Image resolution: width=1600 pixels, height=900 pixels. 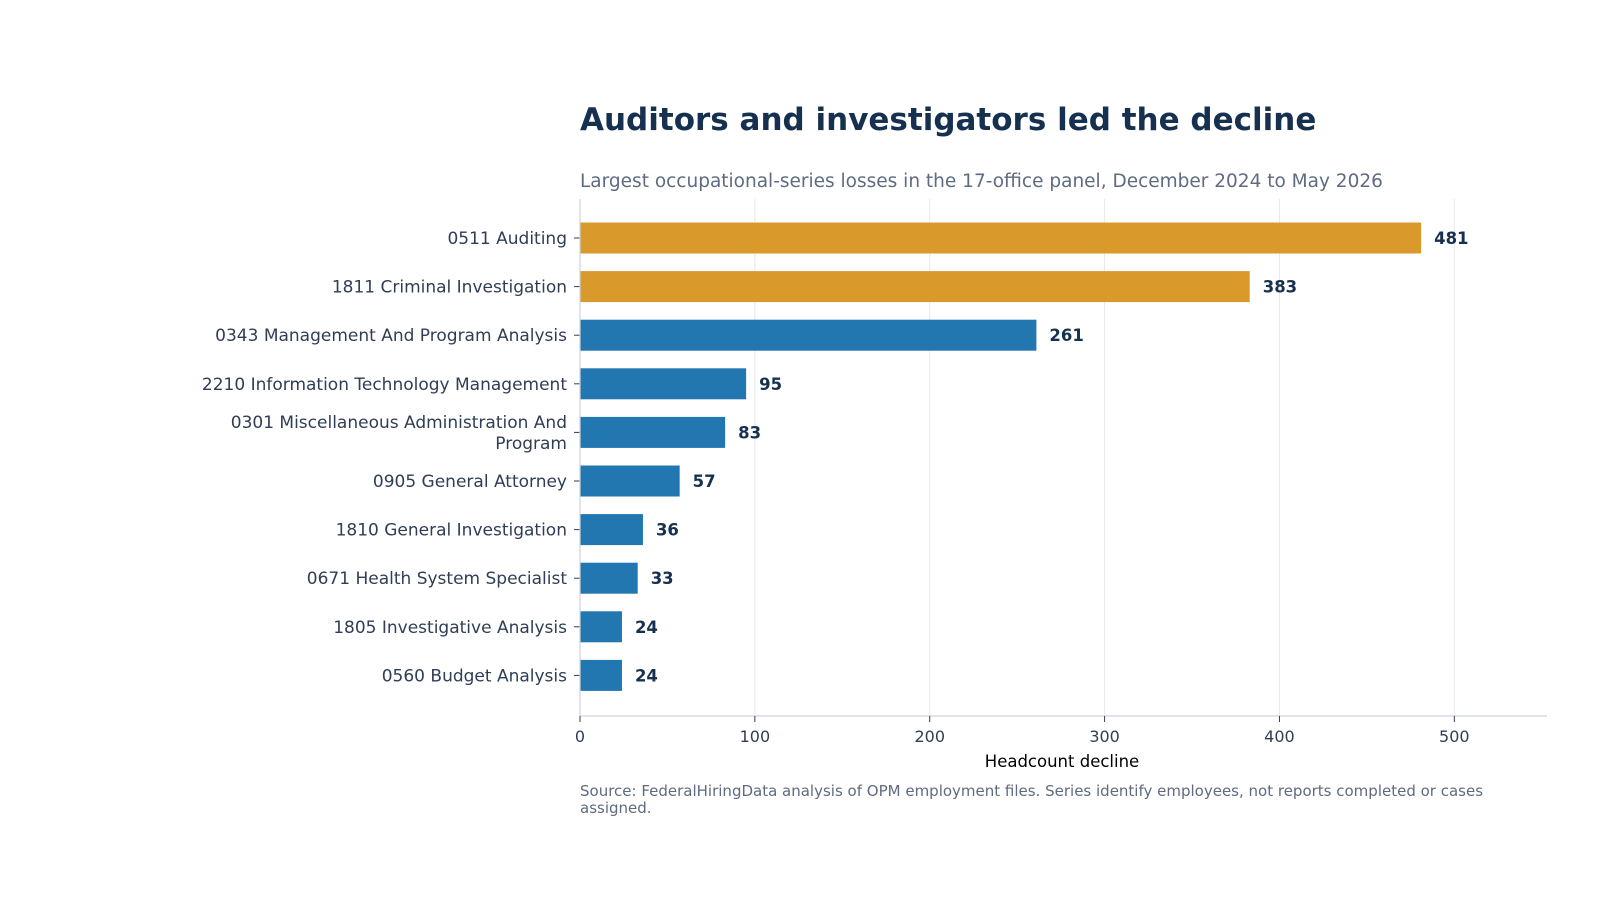 What do you see at coordinates (1279, 736) in the screenshot?
I see `x-tick-label: 400` at bounding box center [1279, 736].